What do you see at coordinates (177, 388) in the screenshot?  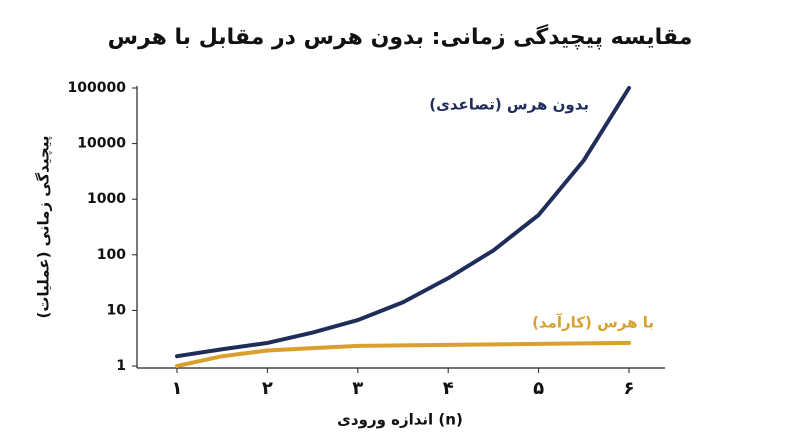 I see `x-tick-label: ۱` at bounding box center [177, 388].